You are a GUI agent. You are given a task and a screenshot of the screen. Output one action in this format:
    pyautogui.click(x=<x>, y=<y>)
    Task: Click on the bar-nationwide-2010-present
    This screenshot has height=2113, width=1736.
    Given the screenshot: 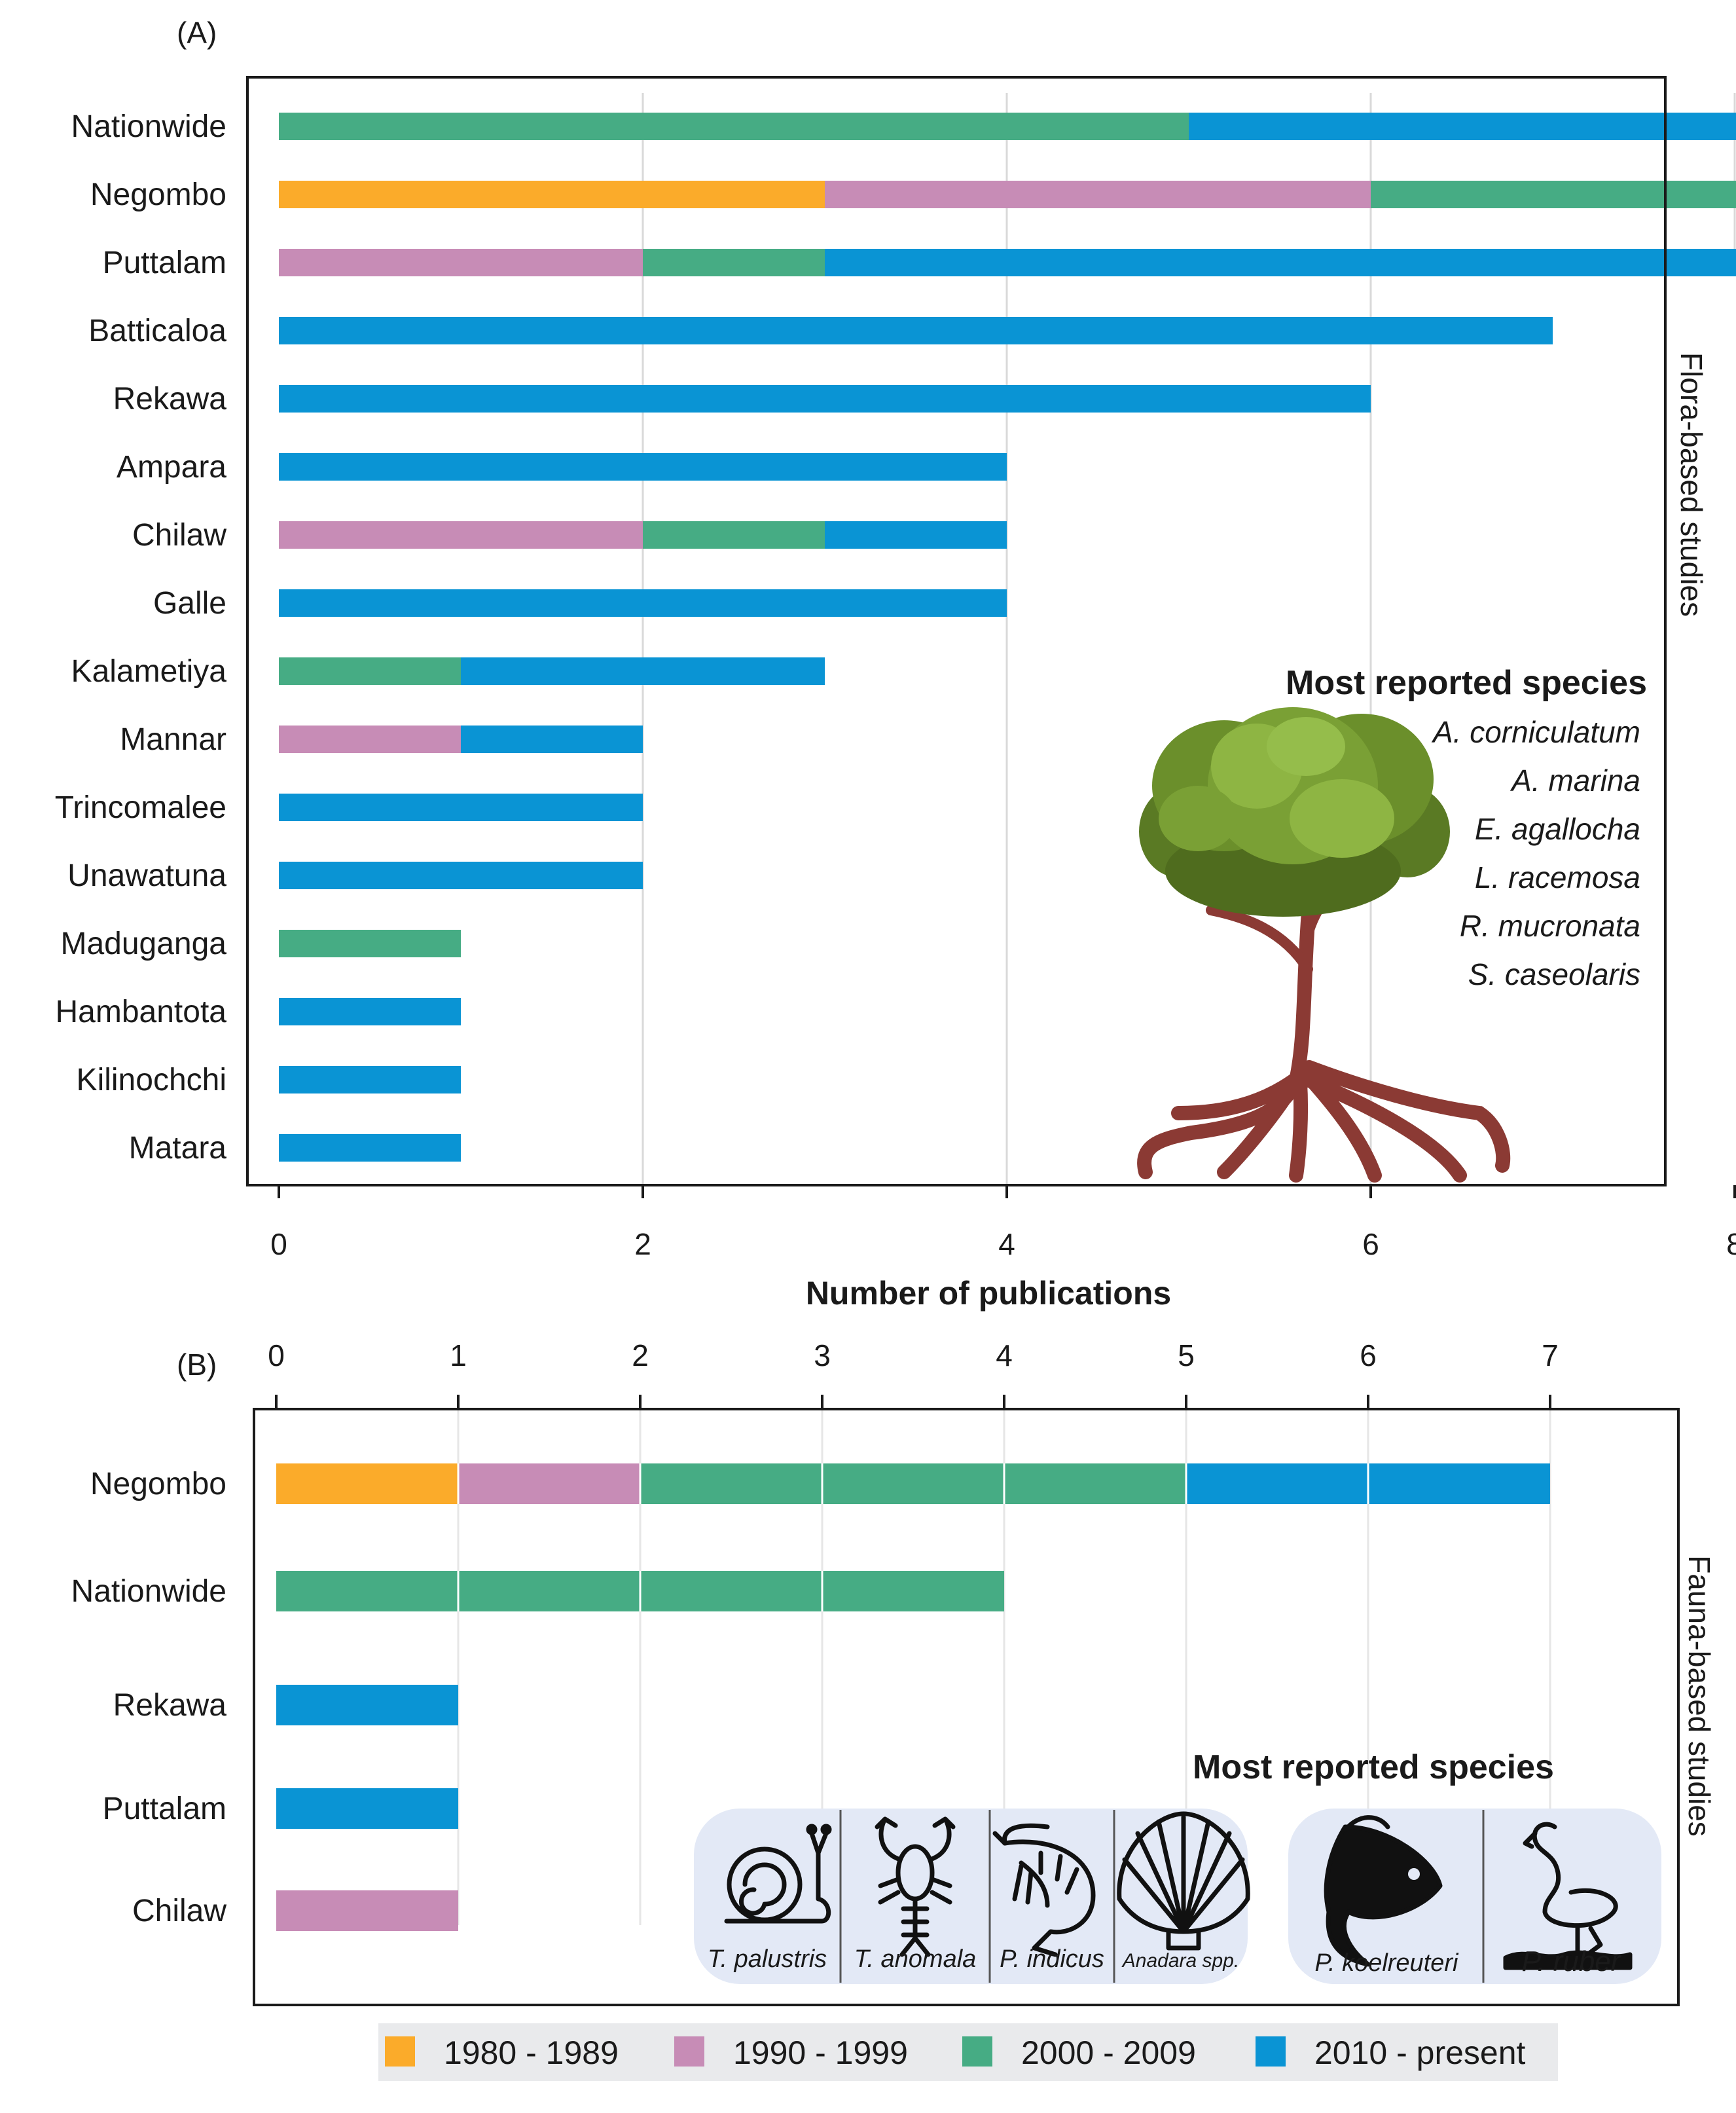 What is the action you would take?
    pyautogui.click(x=1463, y=126)
    